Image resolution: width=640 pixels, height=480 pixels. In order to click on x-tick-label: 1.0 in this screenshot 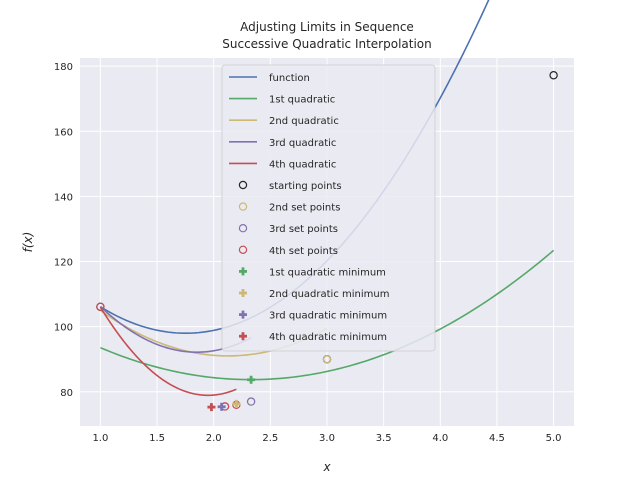, I will do `click(100, 438)`.